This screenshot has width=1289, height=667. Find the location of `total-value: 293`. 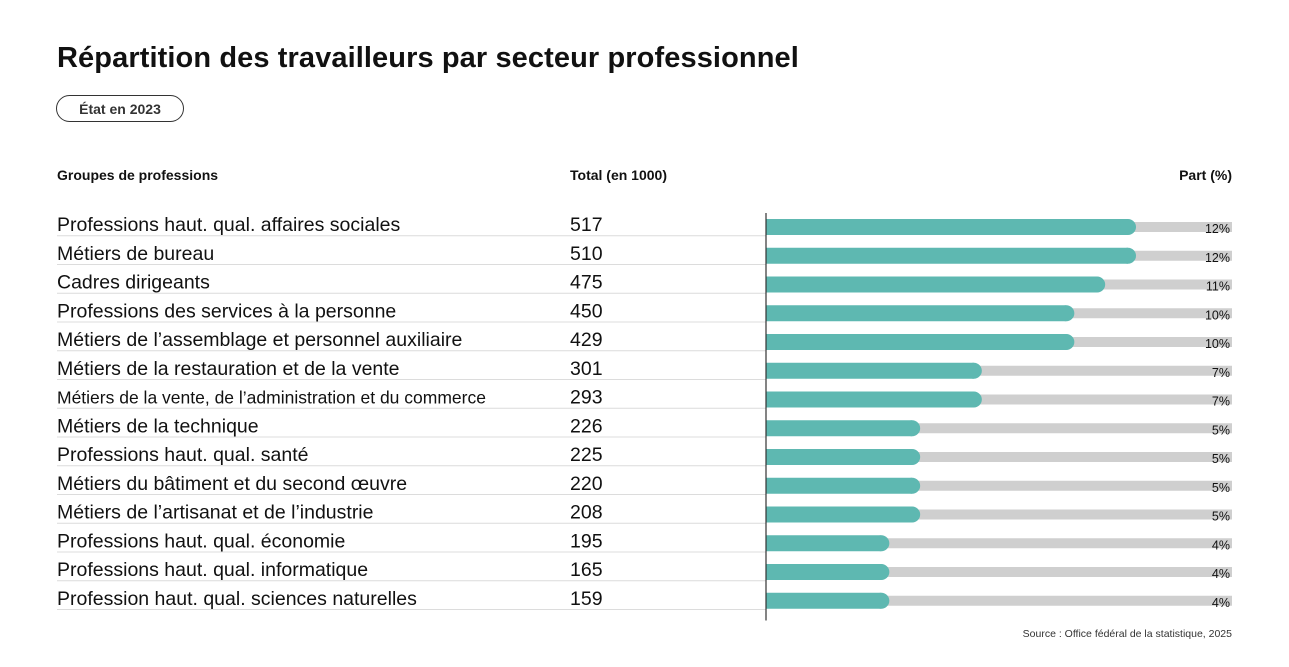

total-value: 293 is located at coordinates (586, 398).